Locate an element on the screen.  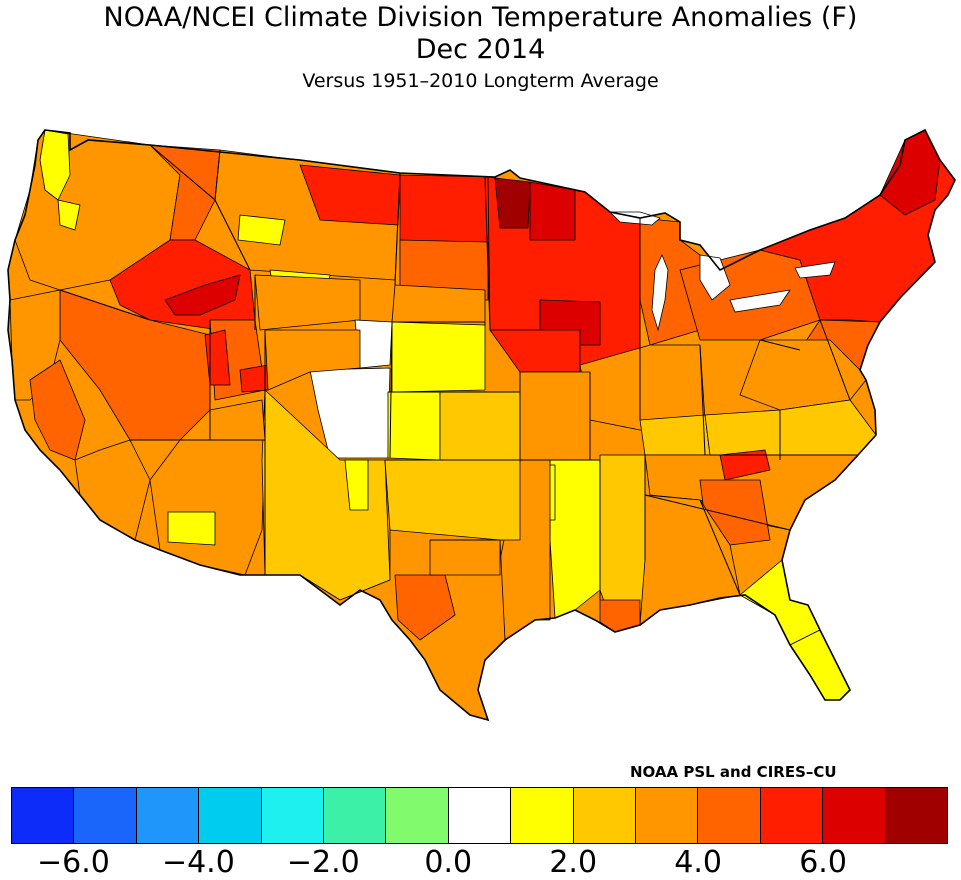
legend-tick-label: 4.0 is located at coordinates (698, 862).